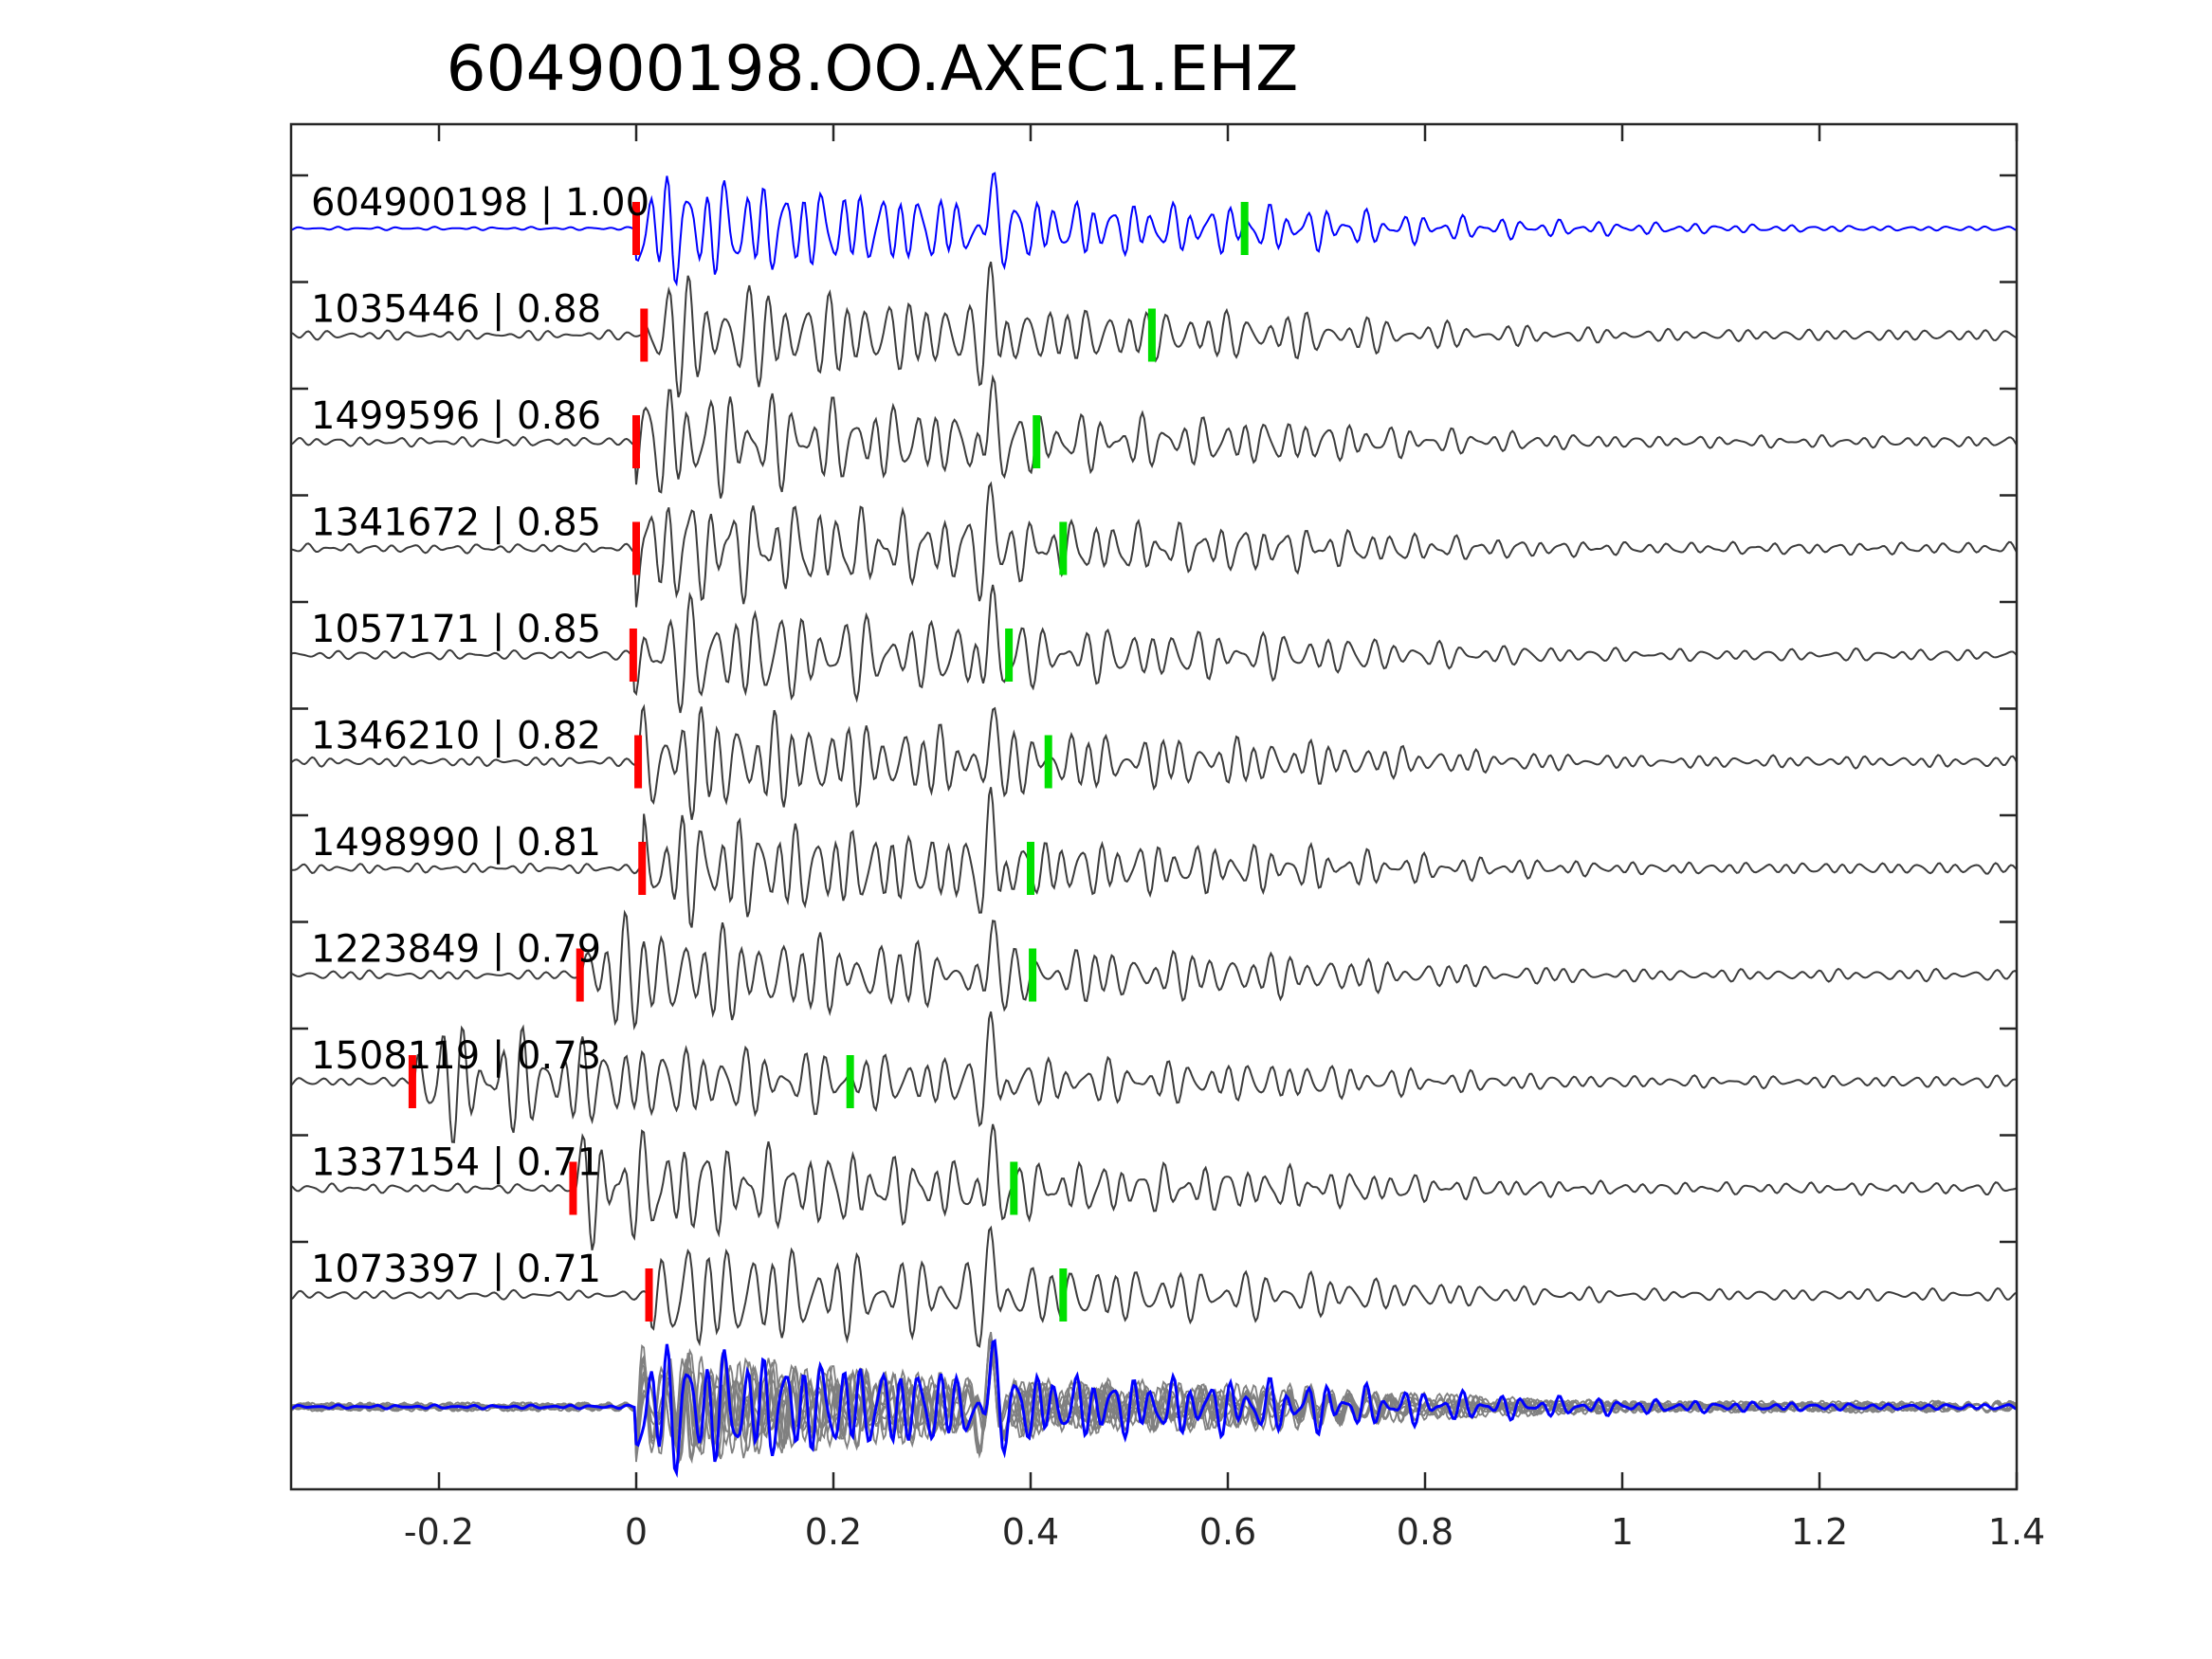  What do you see at coordinates (456, 523) in the screenshot?
I see `trace-label: 1341672 | 0.85` at bounding box center [456, 523].